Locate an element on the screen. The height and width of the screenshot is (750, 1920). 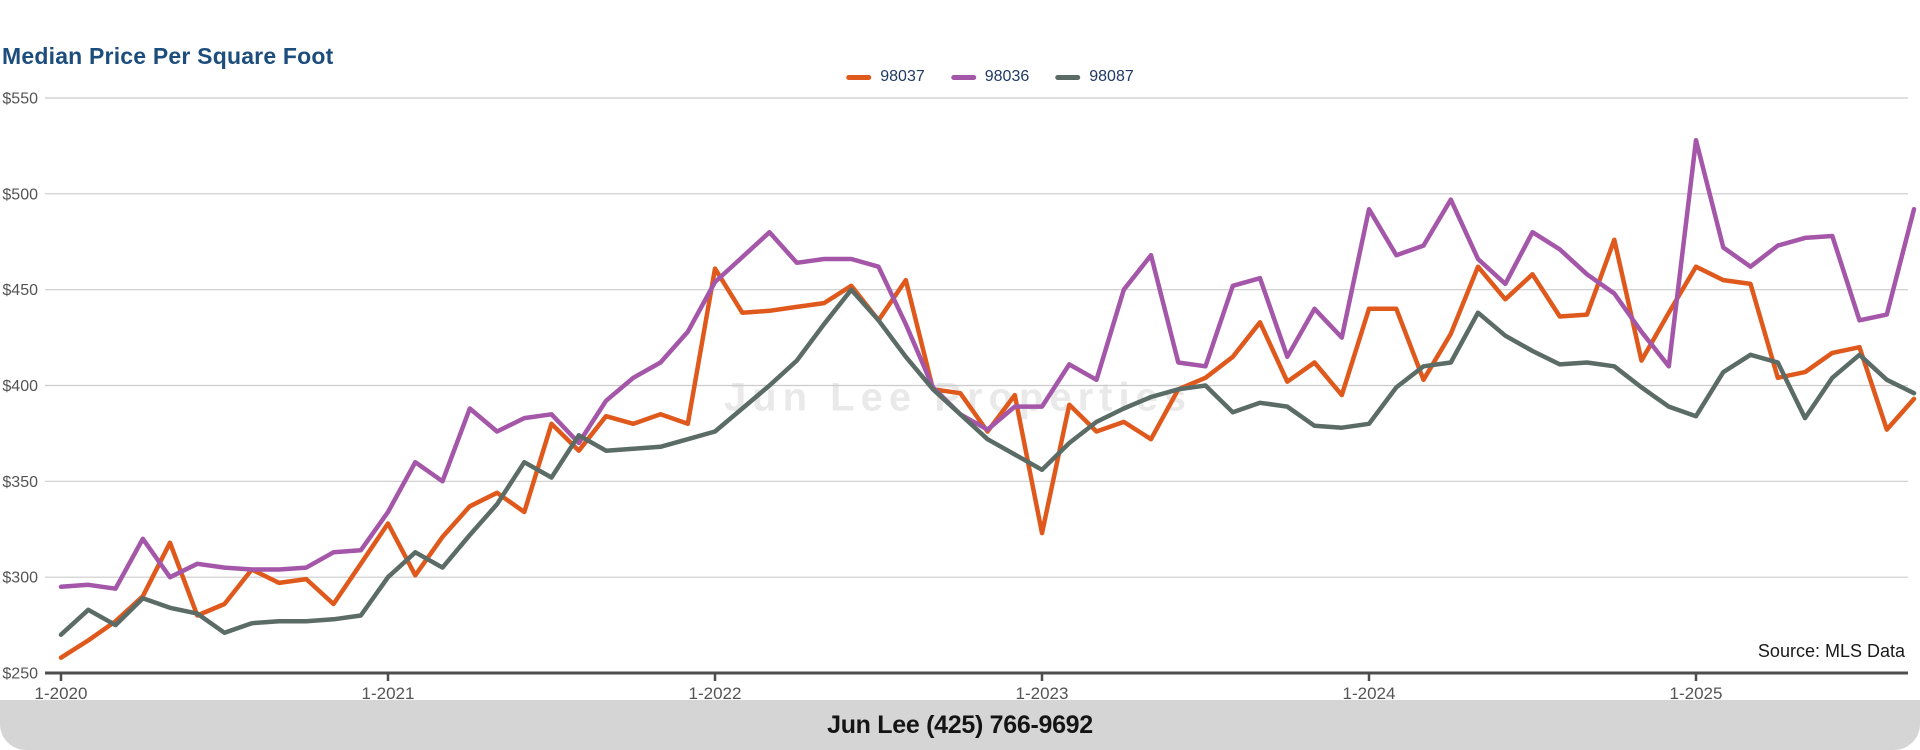
x-tick-label: 1-2023 is located at coordinates (1042, 692).